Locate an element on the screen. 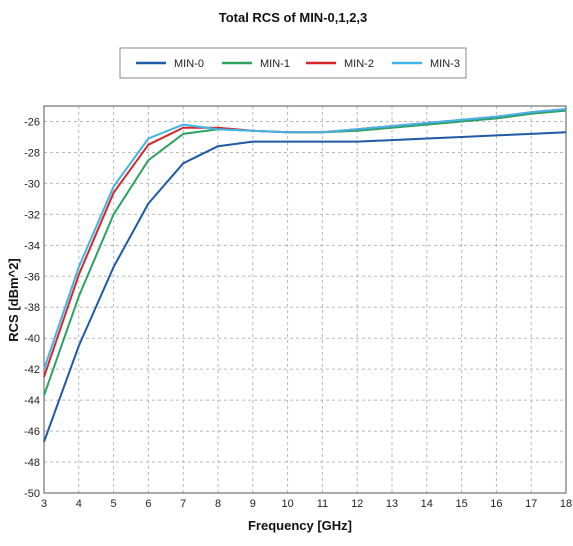 The width and height of the screenshot is (573, 546). x-tick-label: 5 is located at coordinates (114, 504).